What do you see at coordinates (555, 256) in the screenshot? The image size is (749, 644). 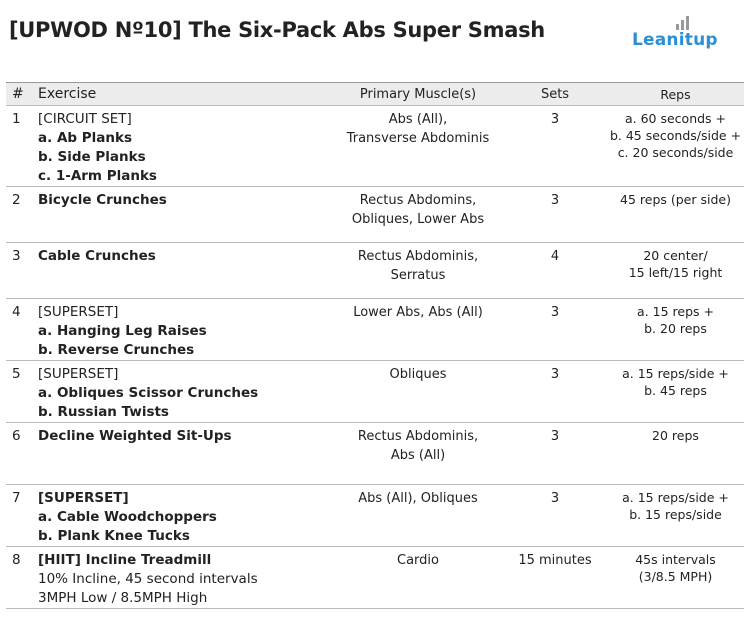 I see `sets: 4` at bounding box center [555, 256].